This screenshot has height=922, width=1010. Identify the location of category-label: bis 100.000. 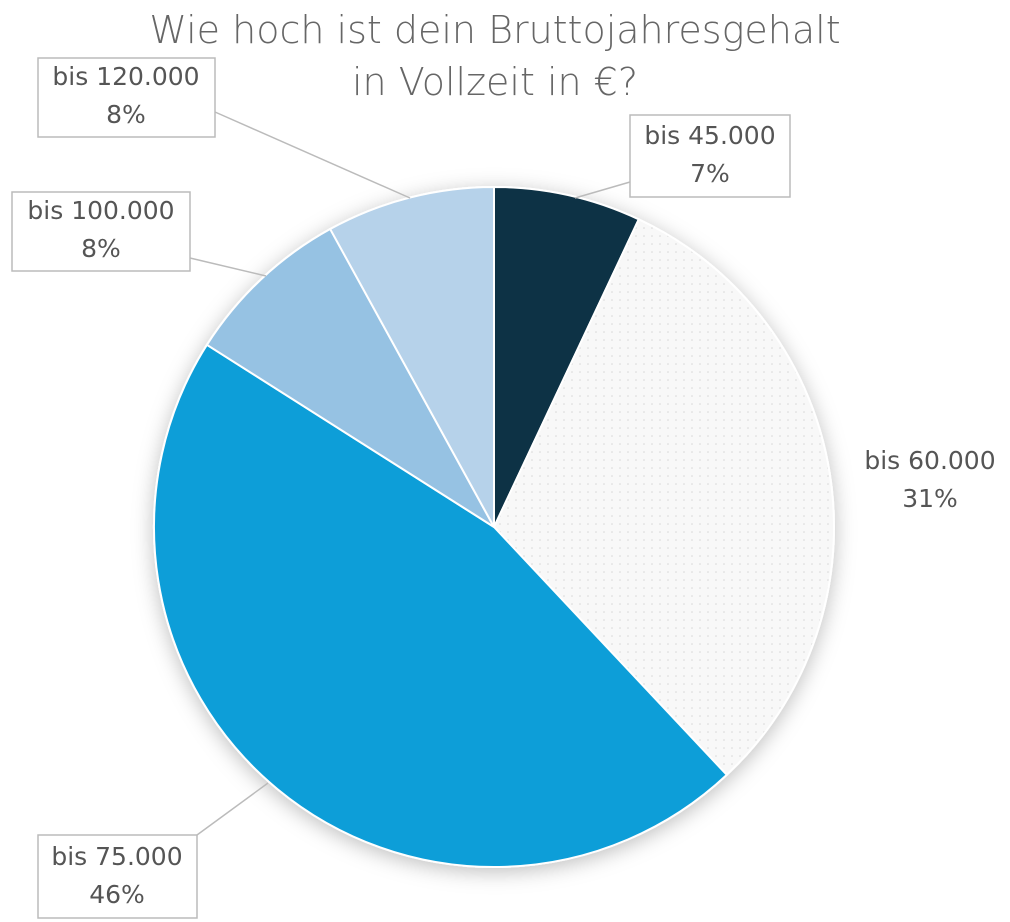
(100, 210).